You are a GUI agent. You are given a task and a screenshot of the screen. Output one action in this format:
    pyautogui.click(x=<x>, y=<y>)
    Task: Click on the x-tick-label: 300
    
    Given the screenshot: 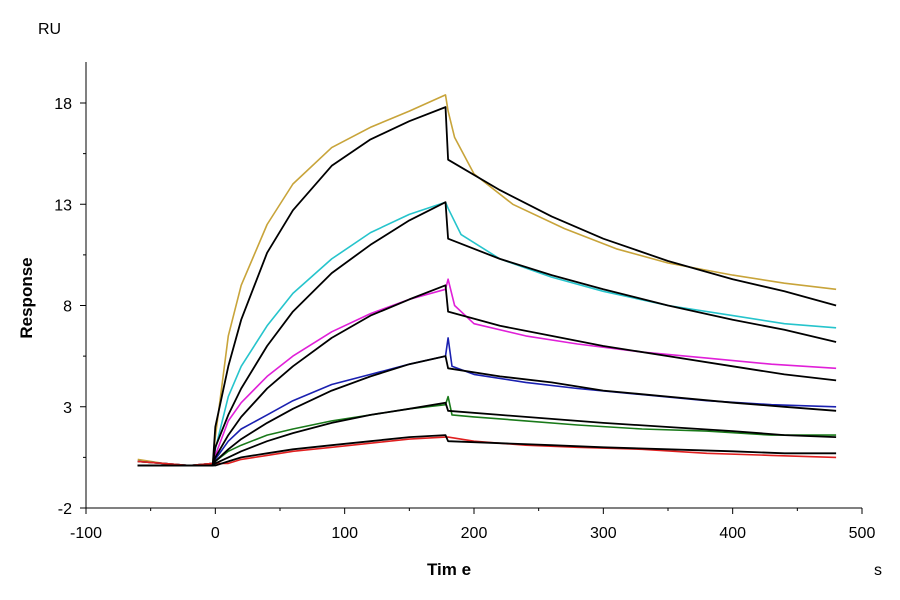 What is the action you would take?
    pyautogui.click(x=603, y=533)
    